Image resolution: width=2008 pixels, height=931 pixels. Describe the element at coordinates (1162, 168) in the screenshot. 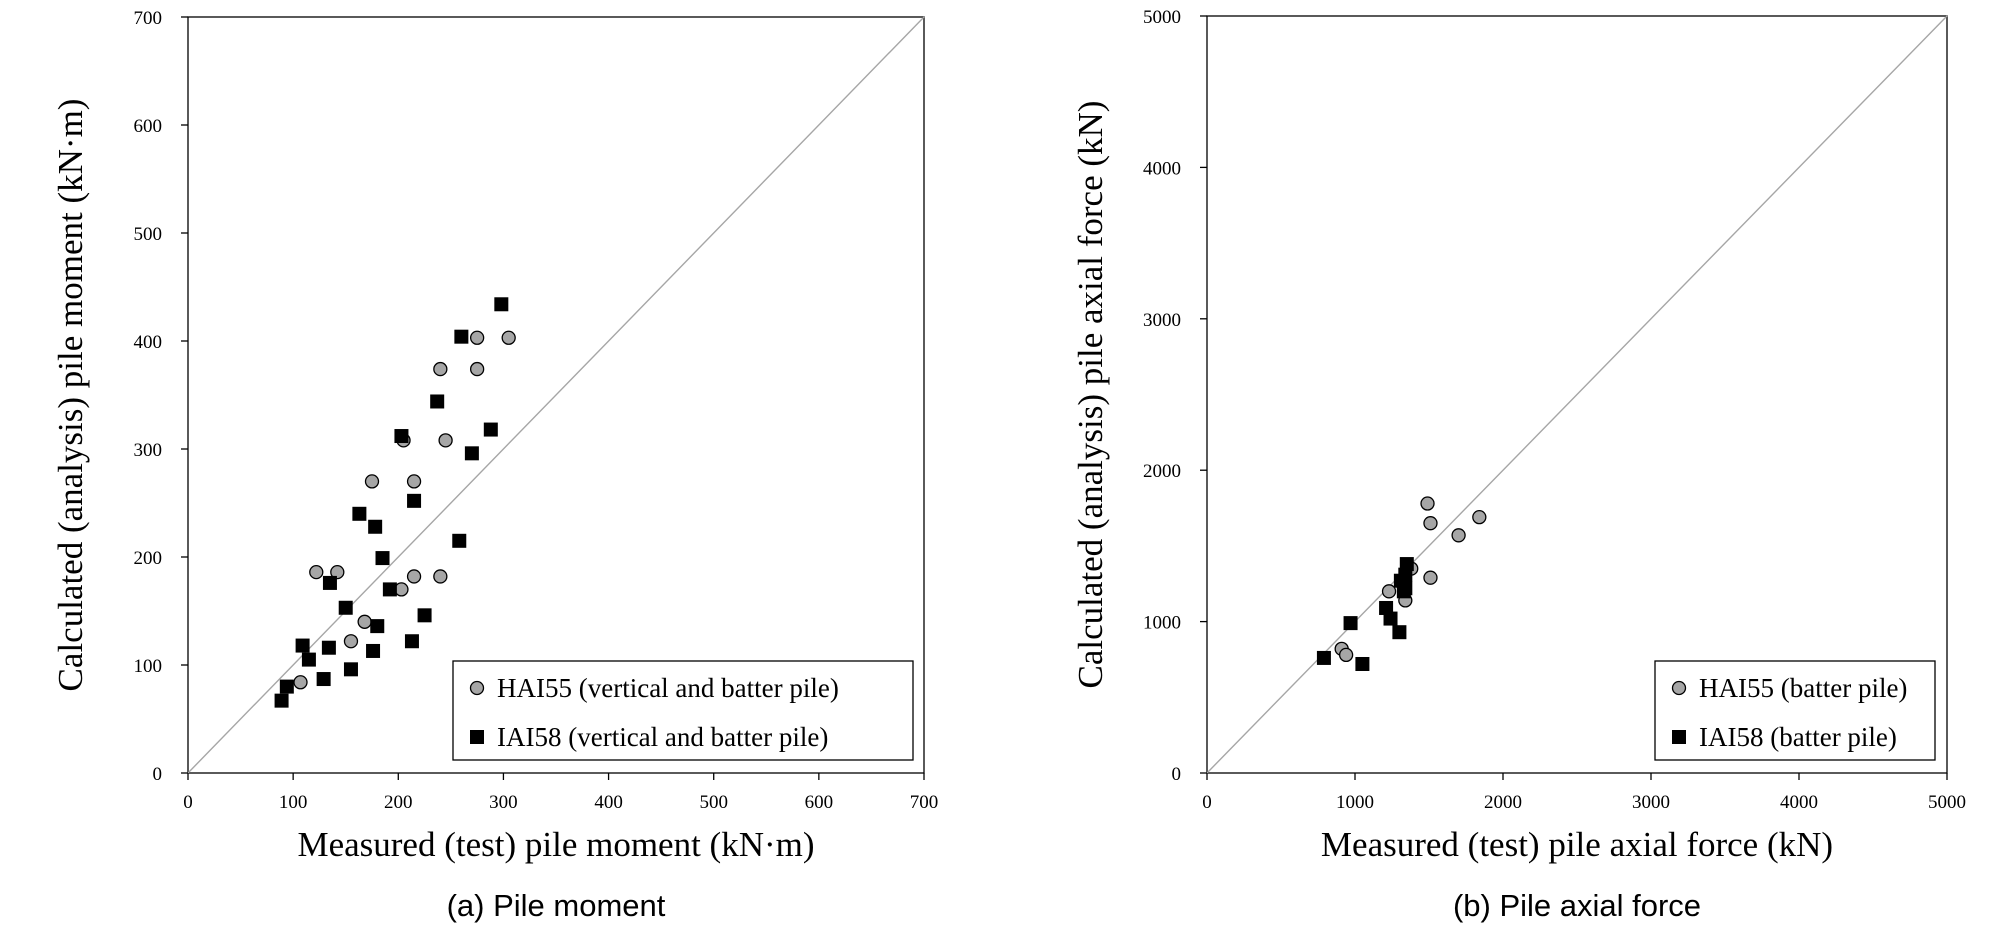

I see `y-tick-label: 4000` at that location.